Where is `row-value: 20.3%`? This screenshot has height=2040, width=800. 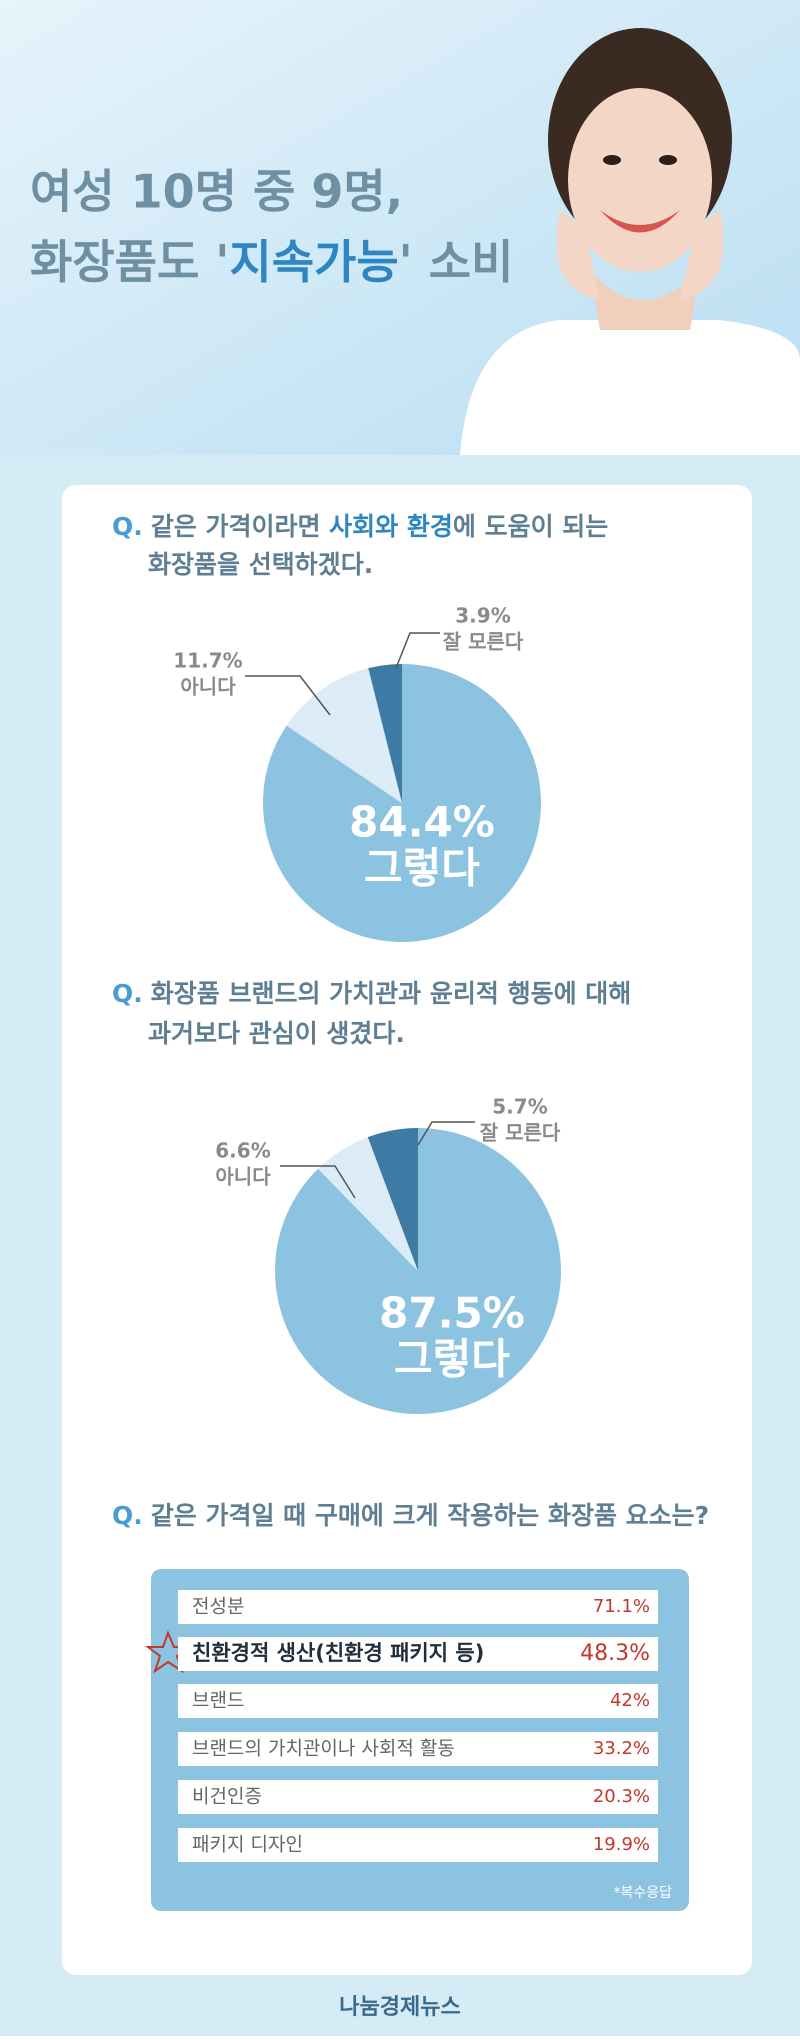 row-value: 20.3% is located at coordinates (621, 1796).